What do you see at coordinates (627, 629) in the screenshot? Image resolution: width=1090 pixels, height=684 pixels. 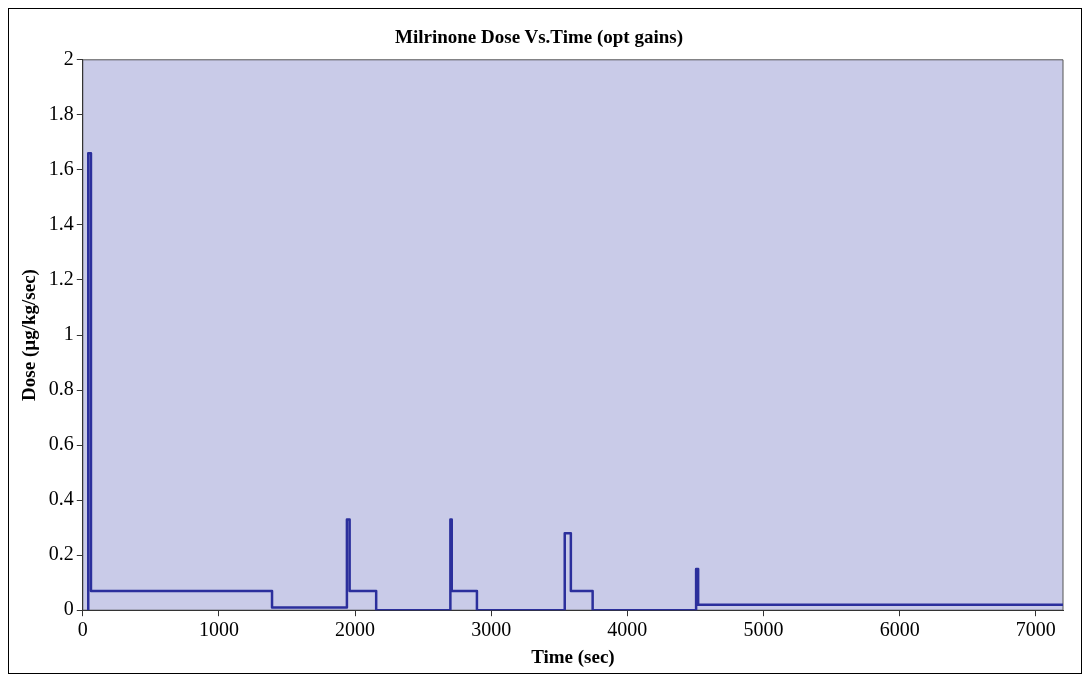 I see `x-tick-label: 4000` at bounding box center [627, 629].